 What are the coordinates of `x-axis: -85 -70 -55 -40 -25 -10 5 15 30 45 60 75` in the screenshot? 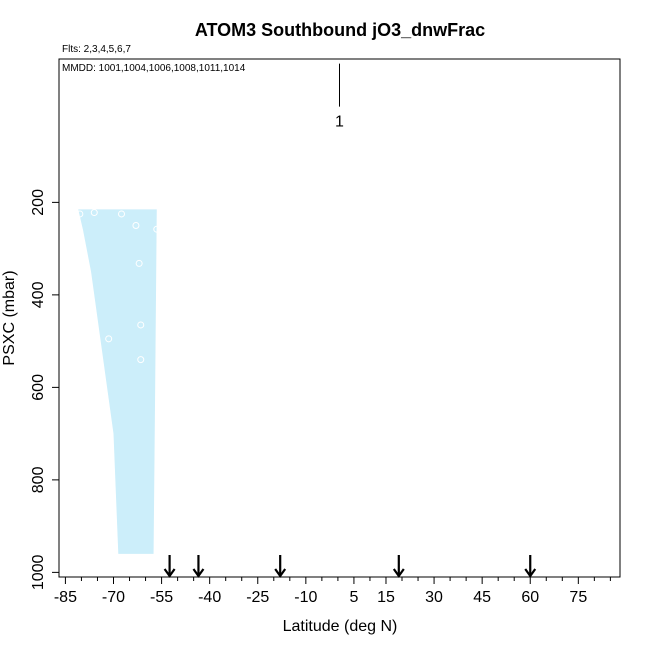 It's located at (332, 591).